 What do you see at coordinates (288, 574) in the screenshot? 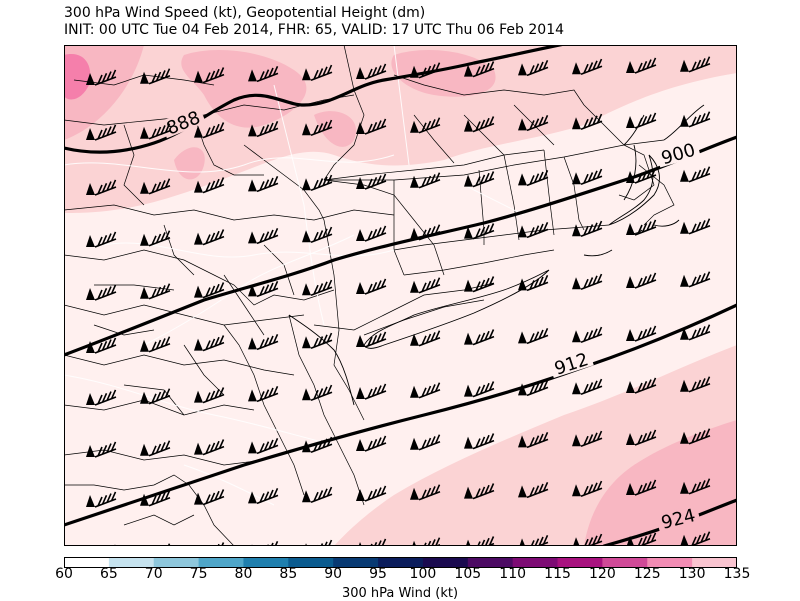
I see `colorbar-tick-label: 85` at bounding box center [288, 574].